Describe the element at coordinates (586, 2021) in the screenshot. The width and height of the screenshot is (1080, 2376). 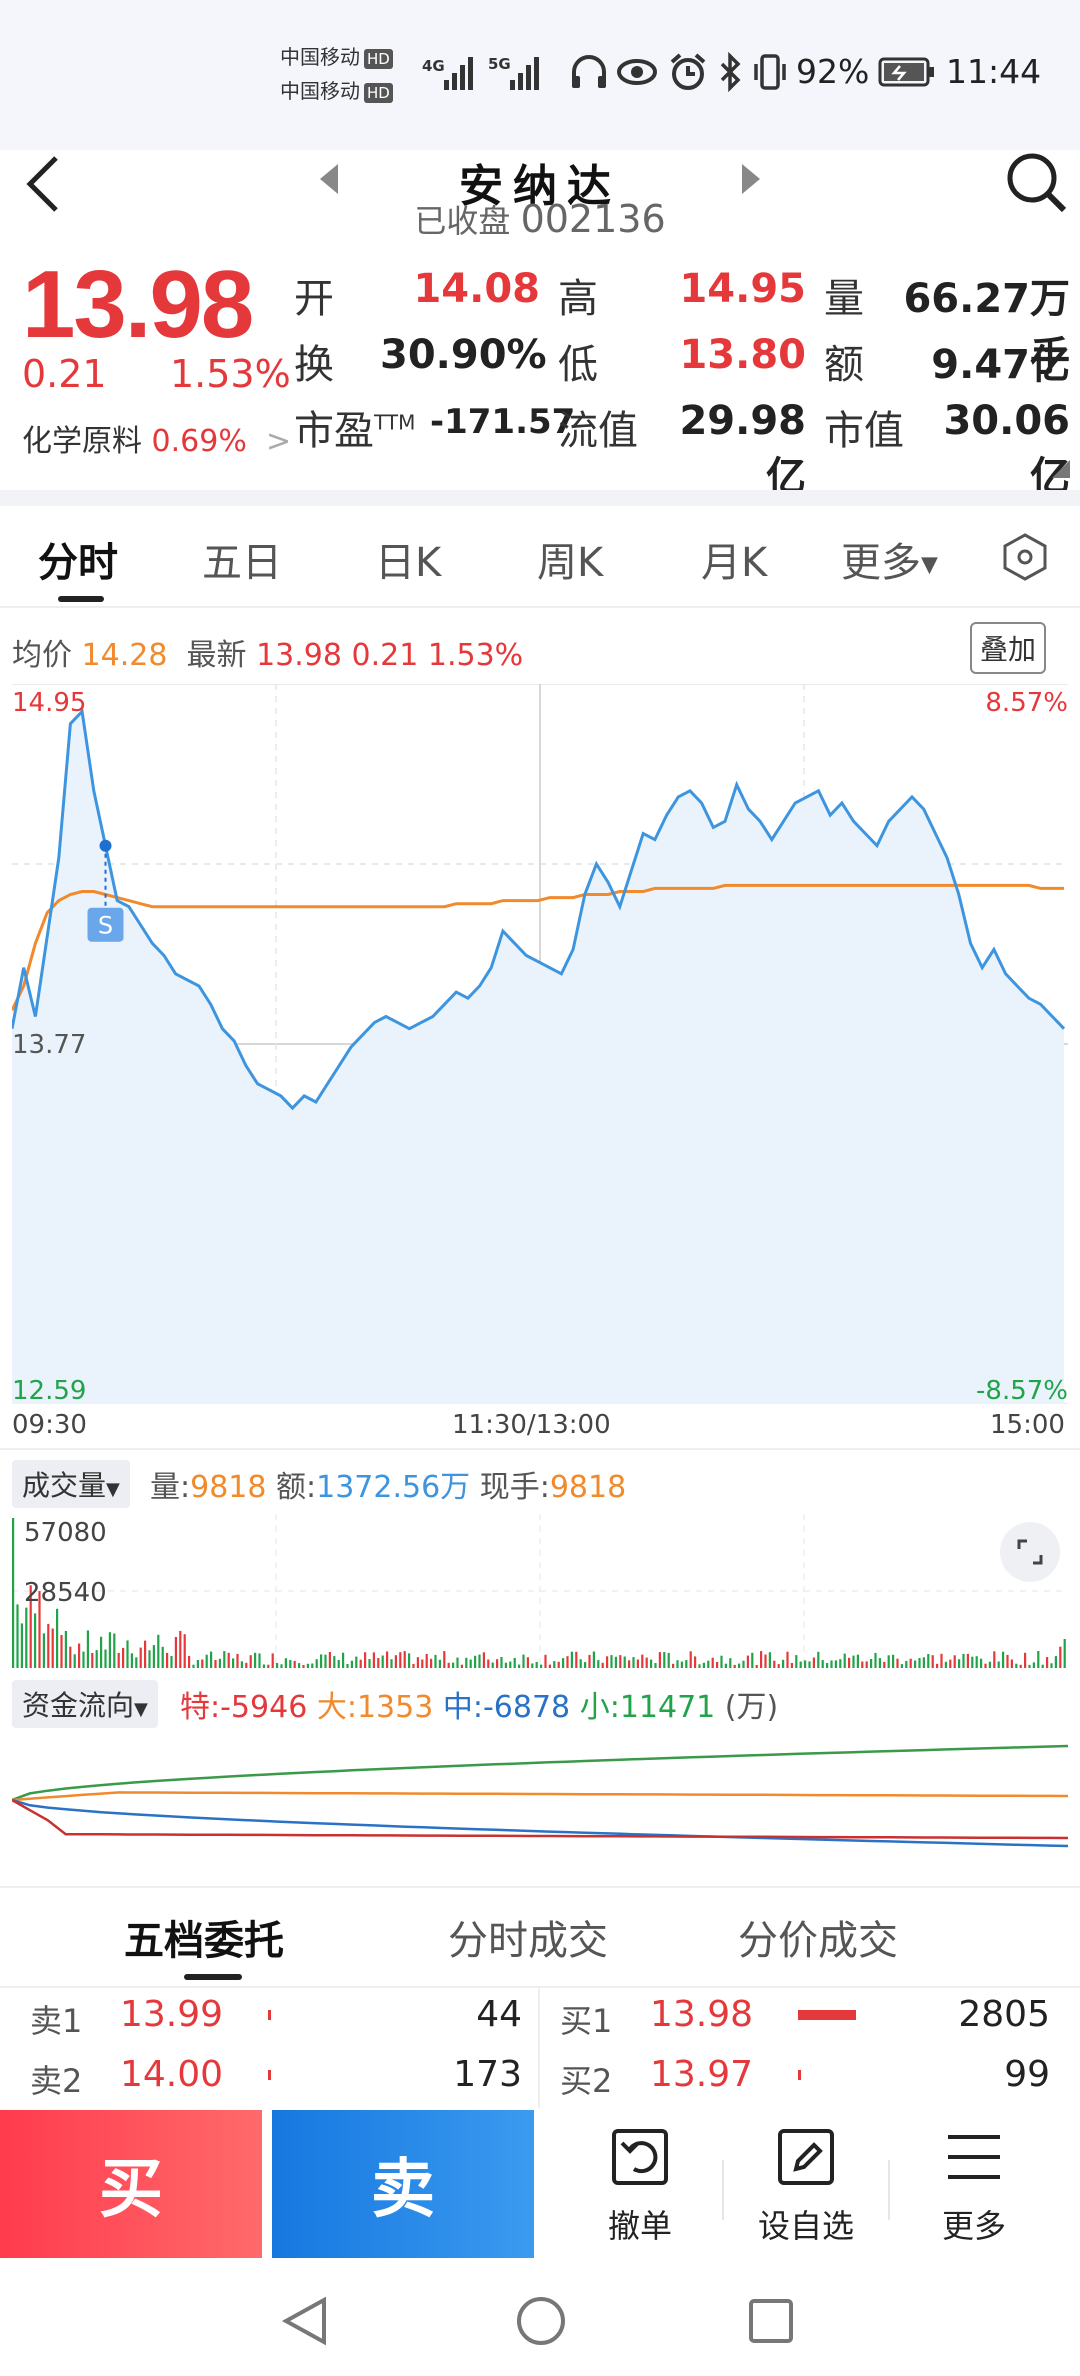
I see `bid1-label: 买1` at that location.